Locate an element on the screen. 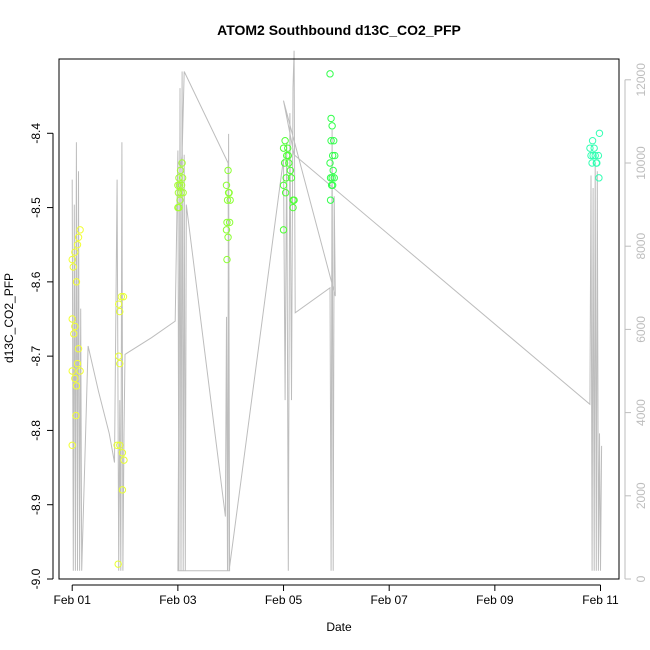  x-axis: Feb 01 Feb 03 Feb 05 Feb 07 Feb 09 Feb 11 is located at coordinates (336, 595).